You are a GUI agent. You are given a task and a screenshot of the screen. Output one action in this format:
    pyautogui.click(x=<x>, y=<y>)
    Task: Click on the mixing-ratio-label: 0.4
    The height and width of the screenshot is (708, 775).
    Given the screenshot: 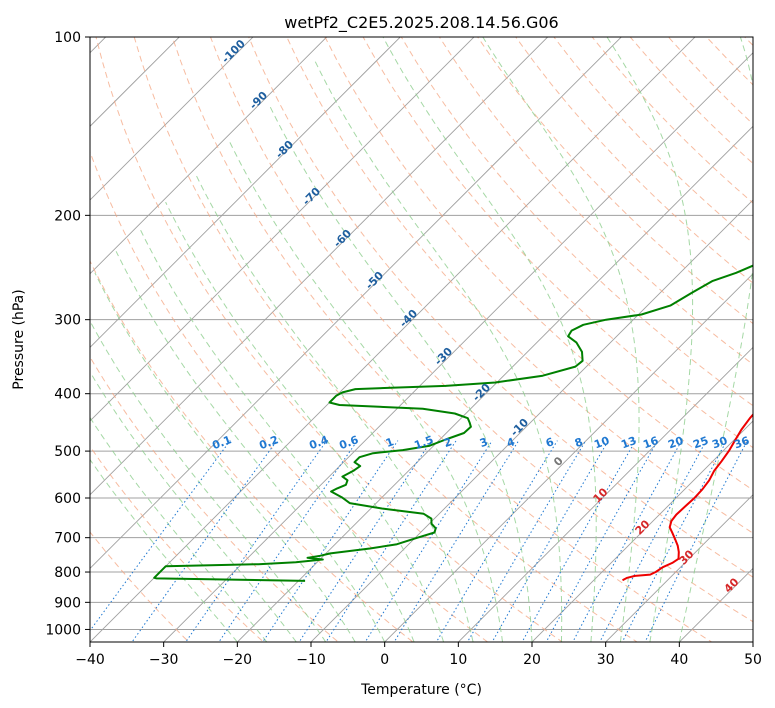 What is the action you would take?
    pyautogui.click(x=318, y=442)
    